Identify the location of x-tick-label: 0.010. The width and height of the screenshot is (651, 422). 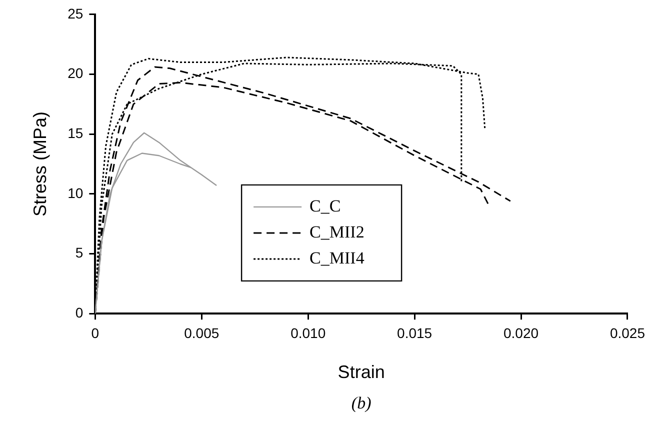
(308, 332).